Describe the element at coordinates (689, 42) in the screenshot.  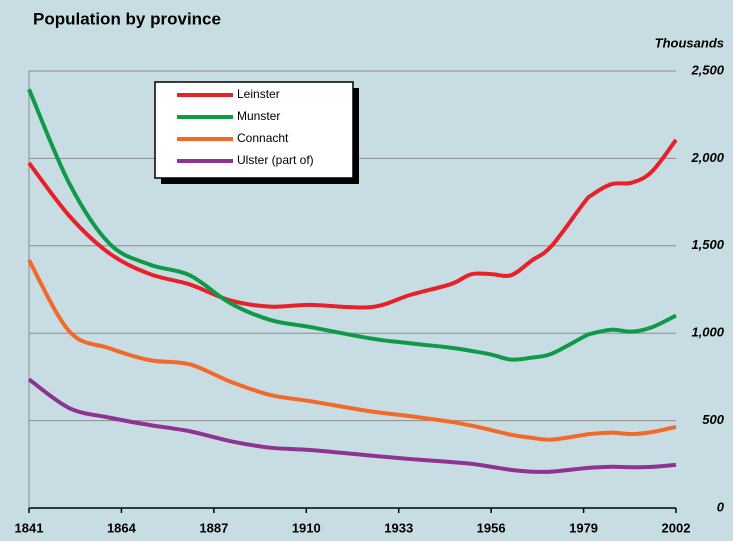
I see `y-axis-label: Thousands` at that location.